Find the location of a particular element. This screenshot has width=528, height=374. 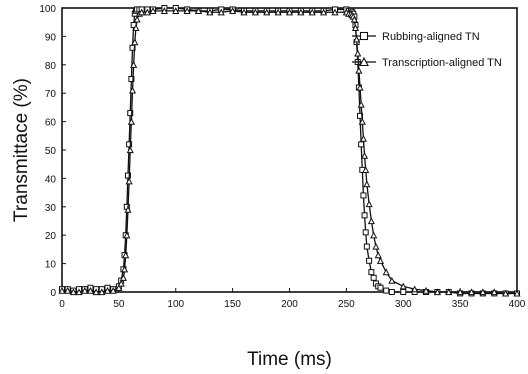

x-tick-label: 200 is located at coordinates (289, 304).